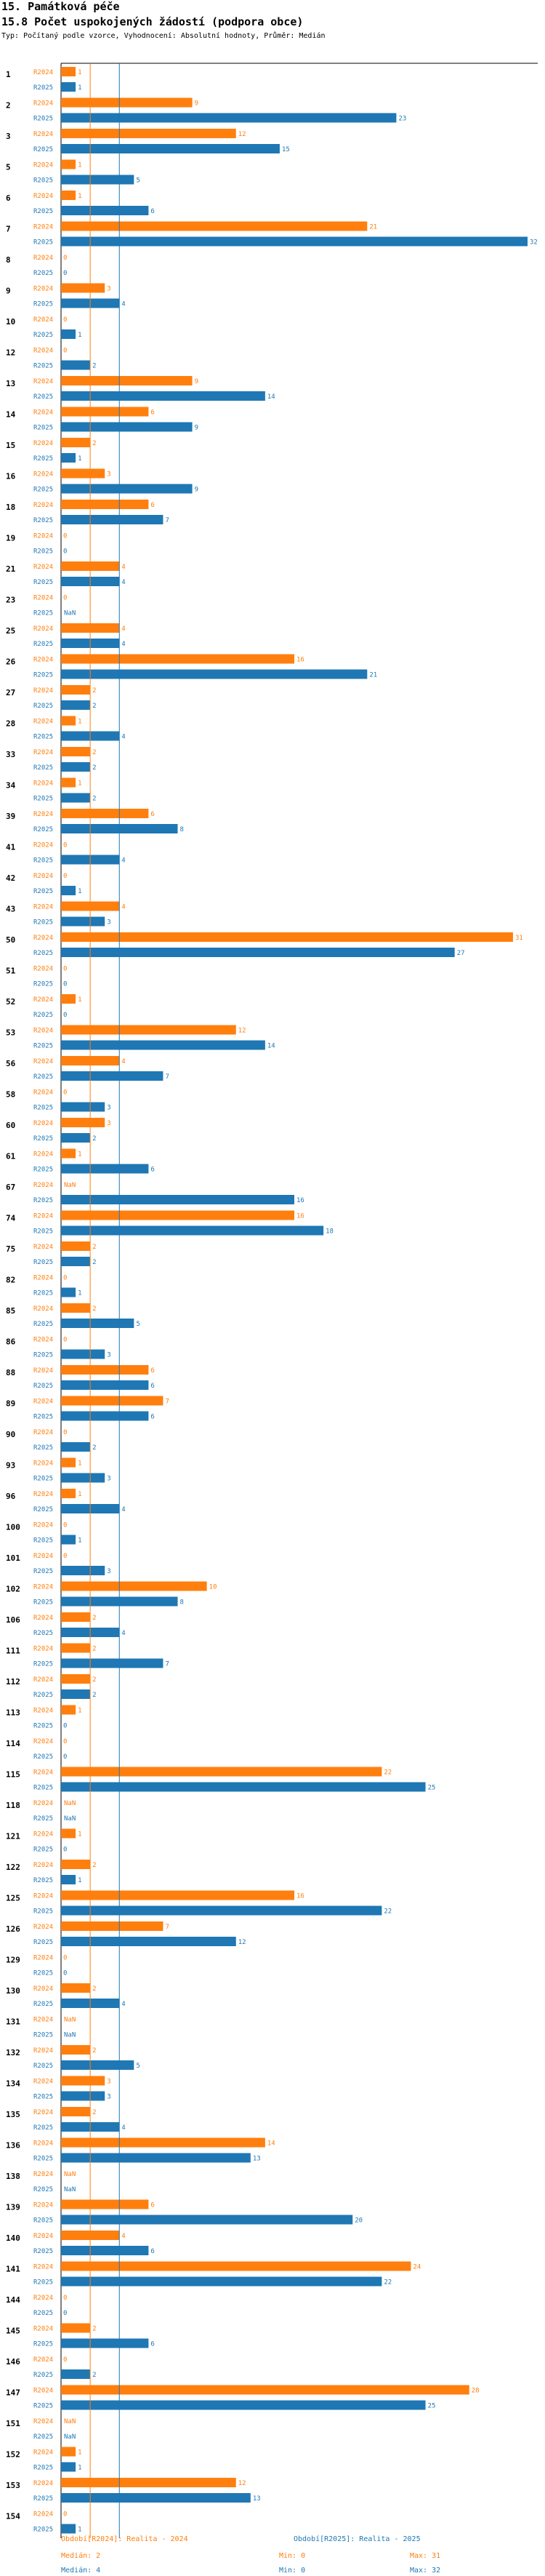  What do you see at coordinates (13, 2331) in the screenshot?
I see `category-label: 145` at bounding box center [13, 2331].